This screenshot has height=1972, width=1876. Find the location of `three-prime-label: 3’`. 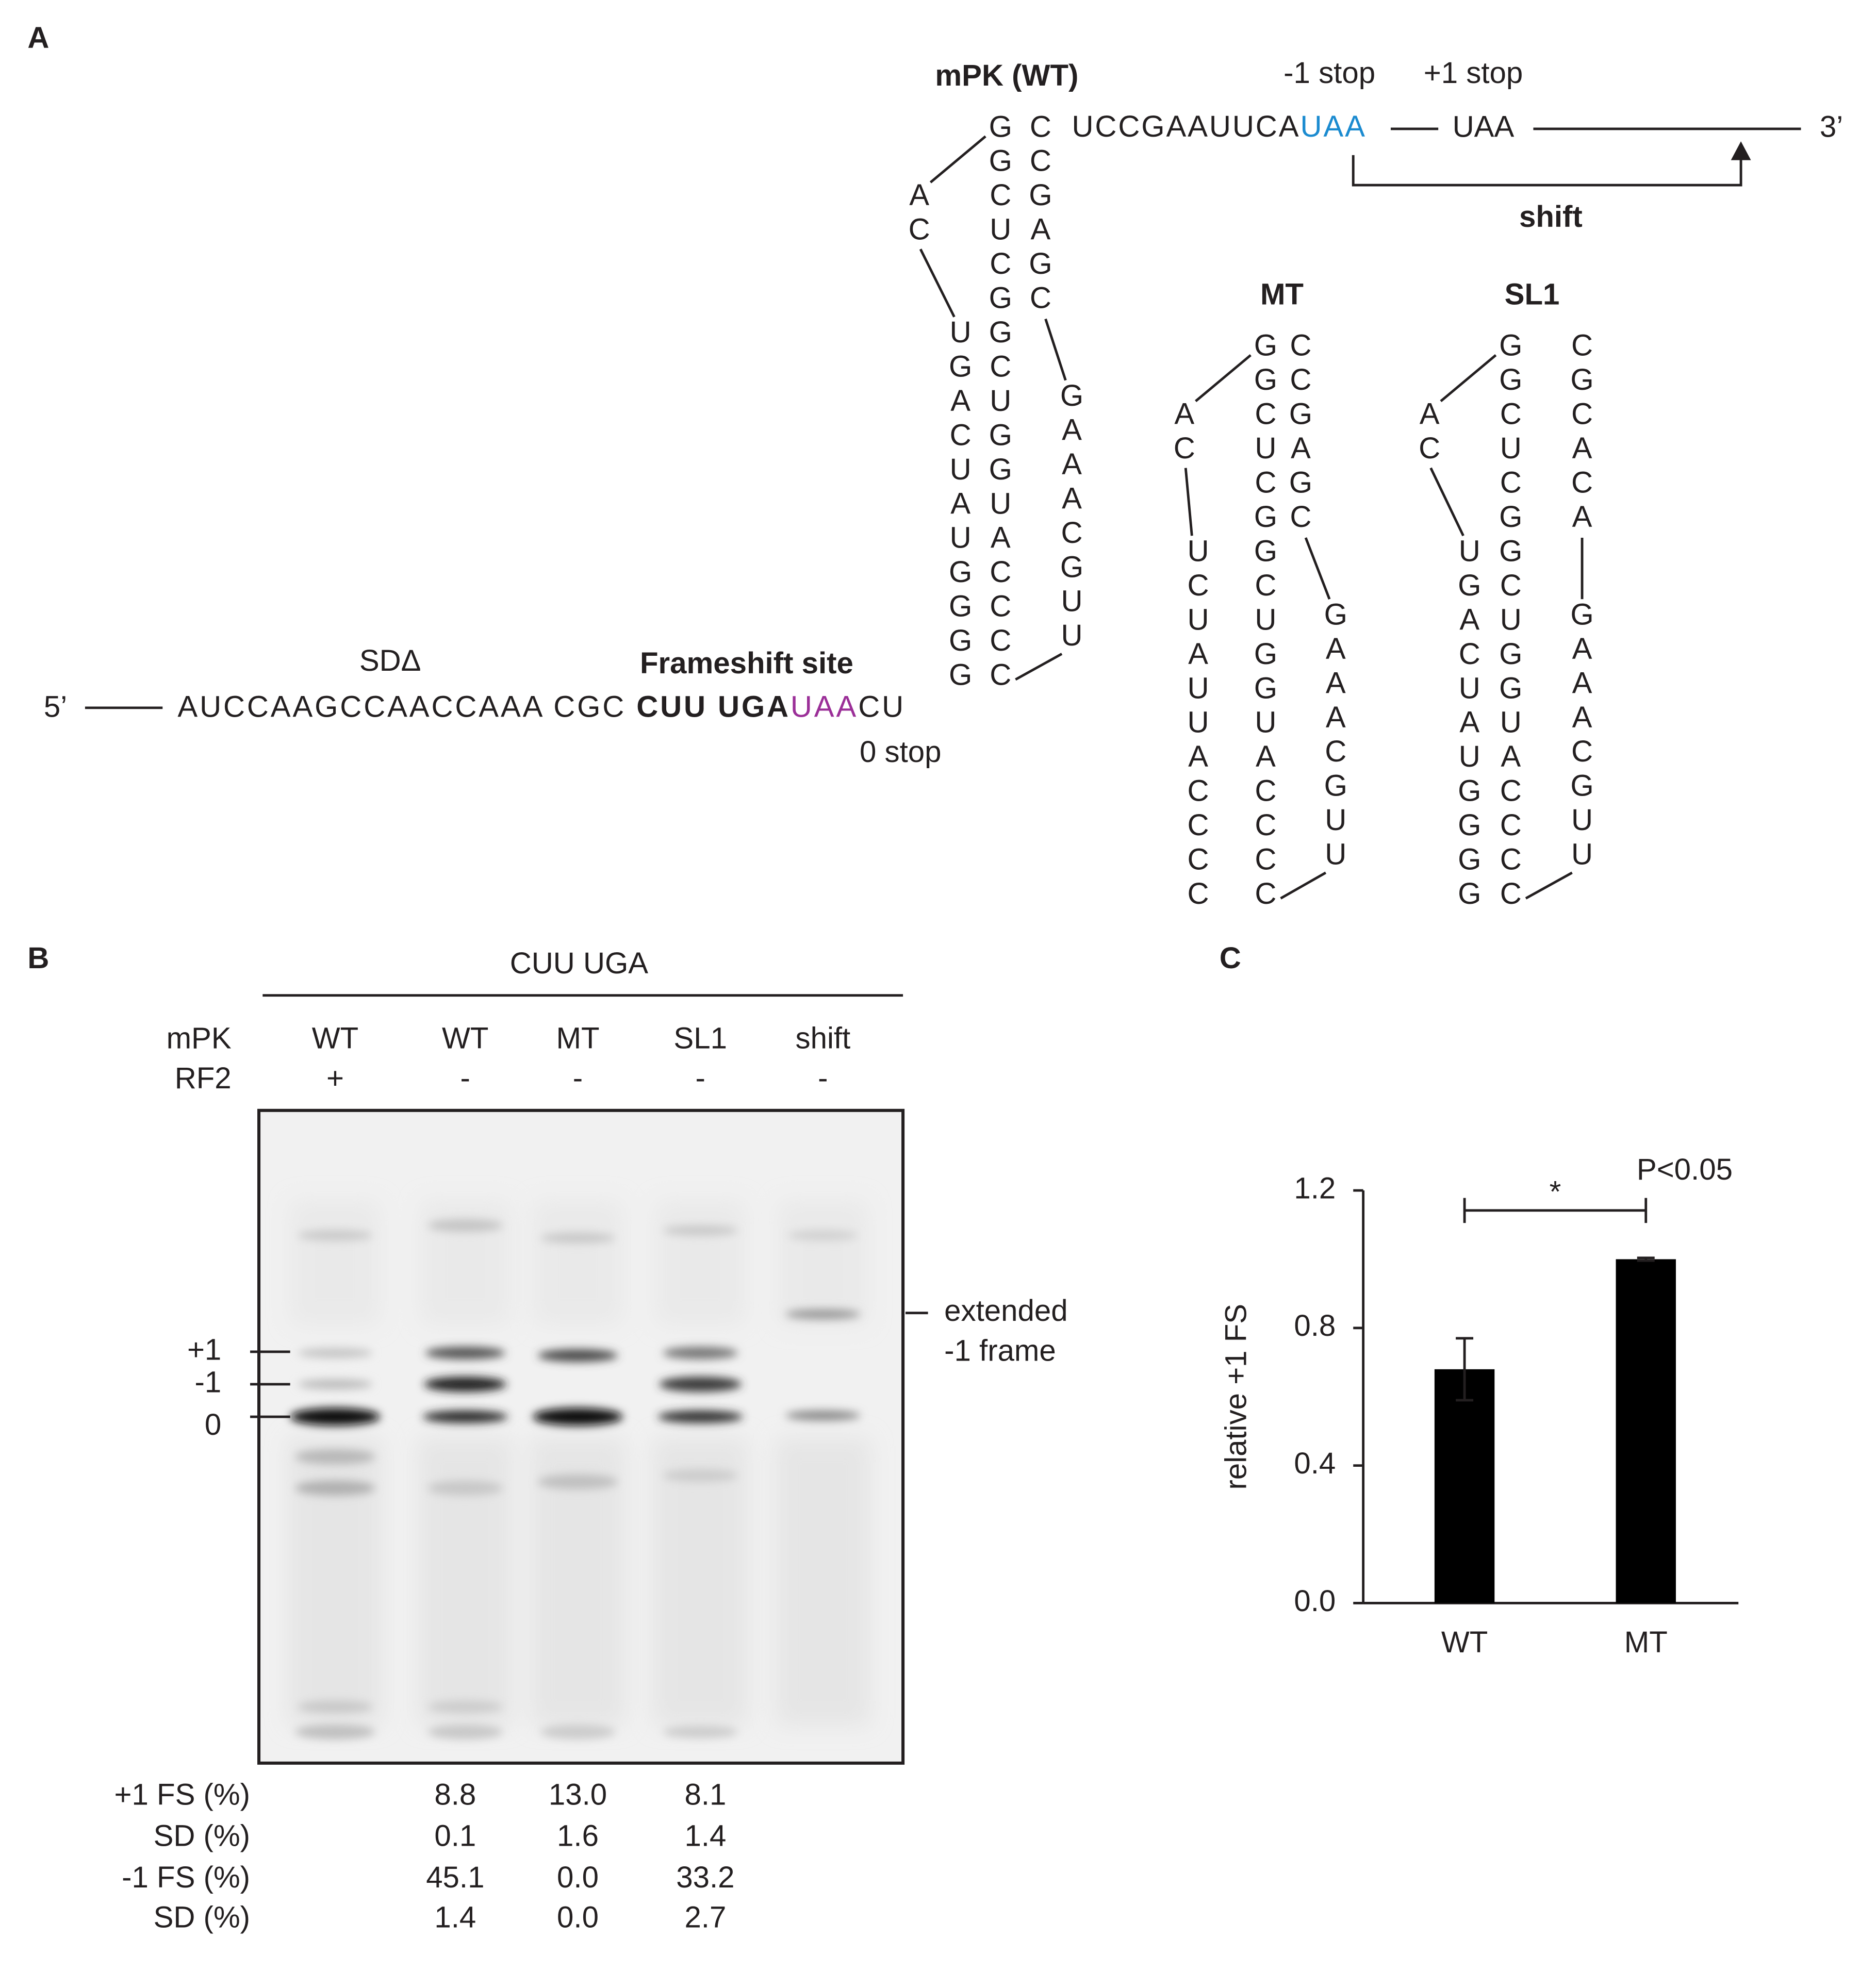

three-prime-label: 3’ is located at coordinates (1831, 126).